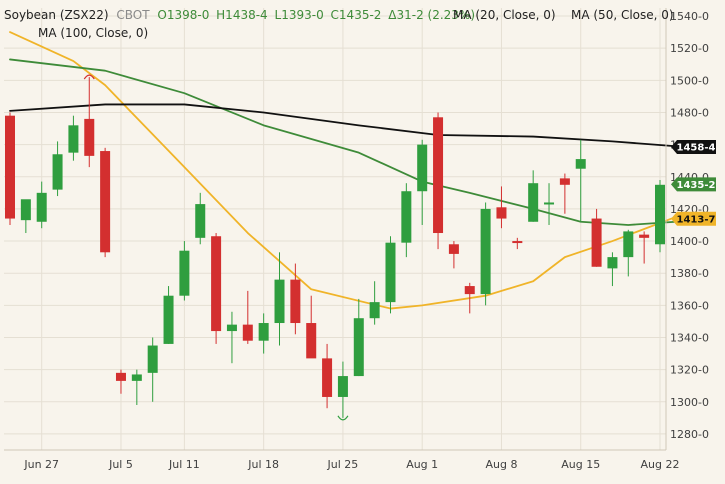  I want to click on close-value: C1435-2, so click(356, 15).